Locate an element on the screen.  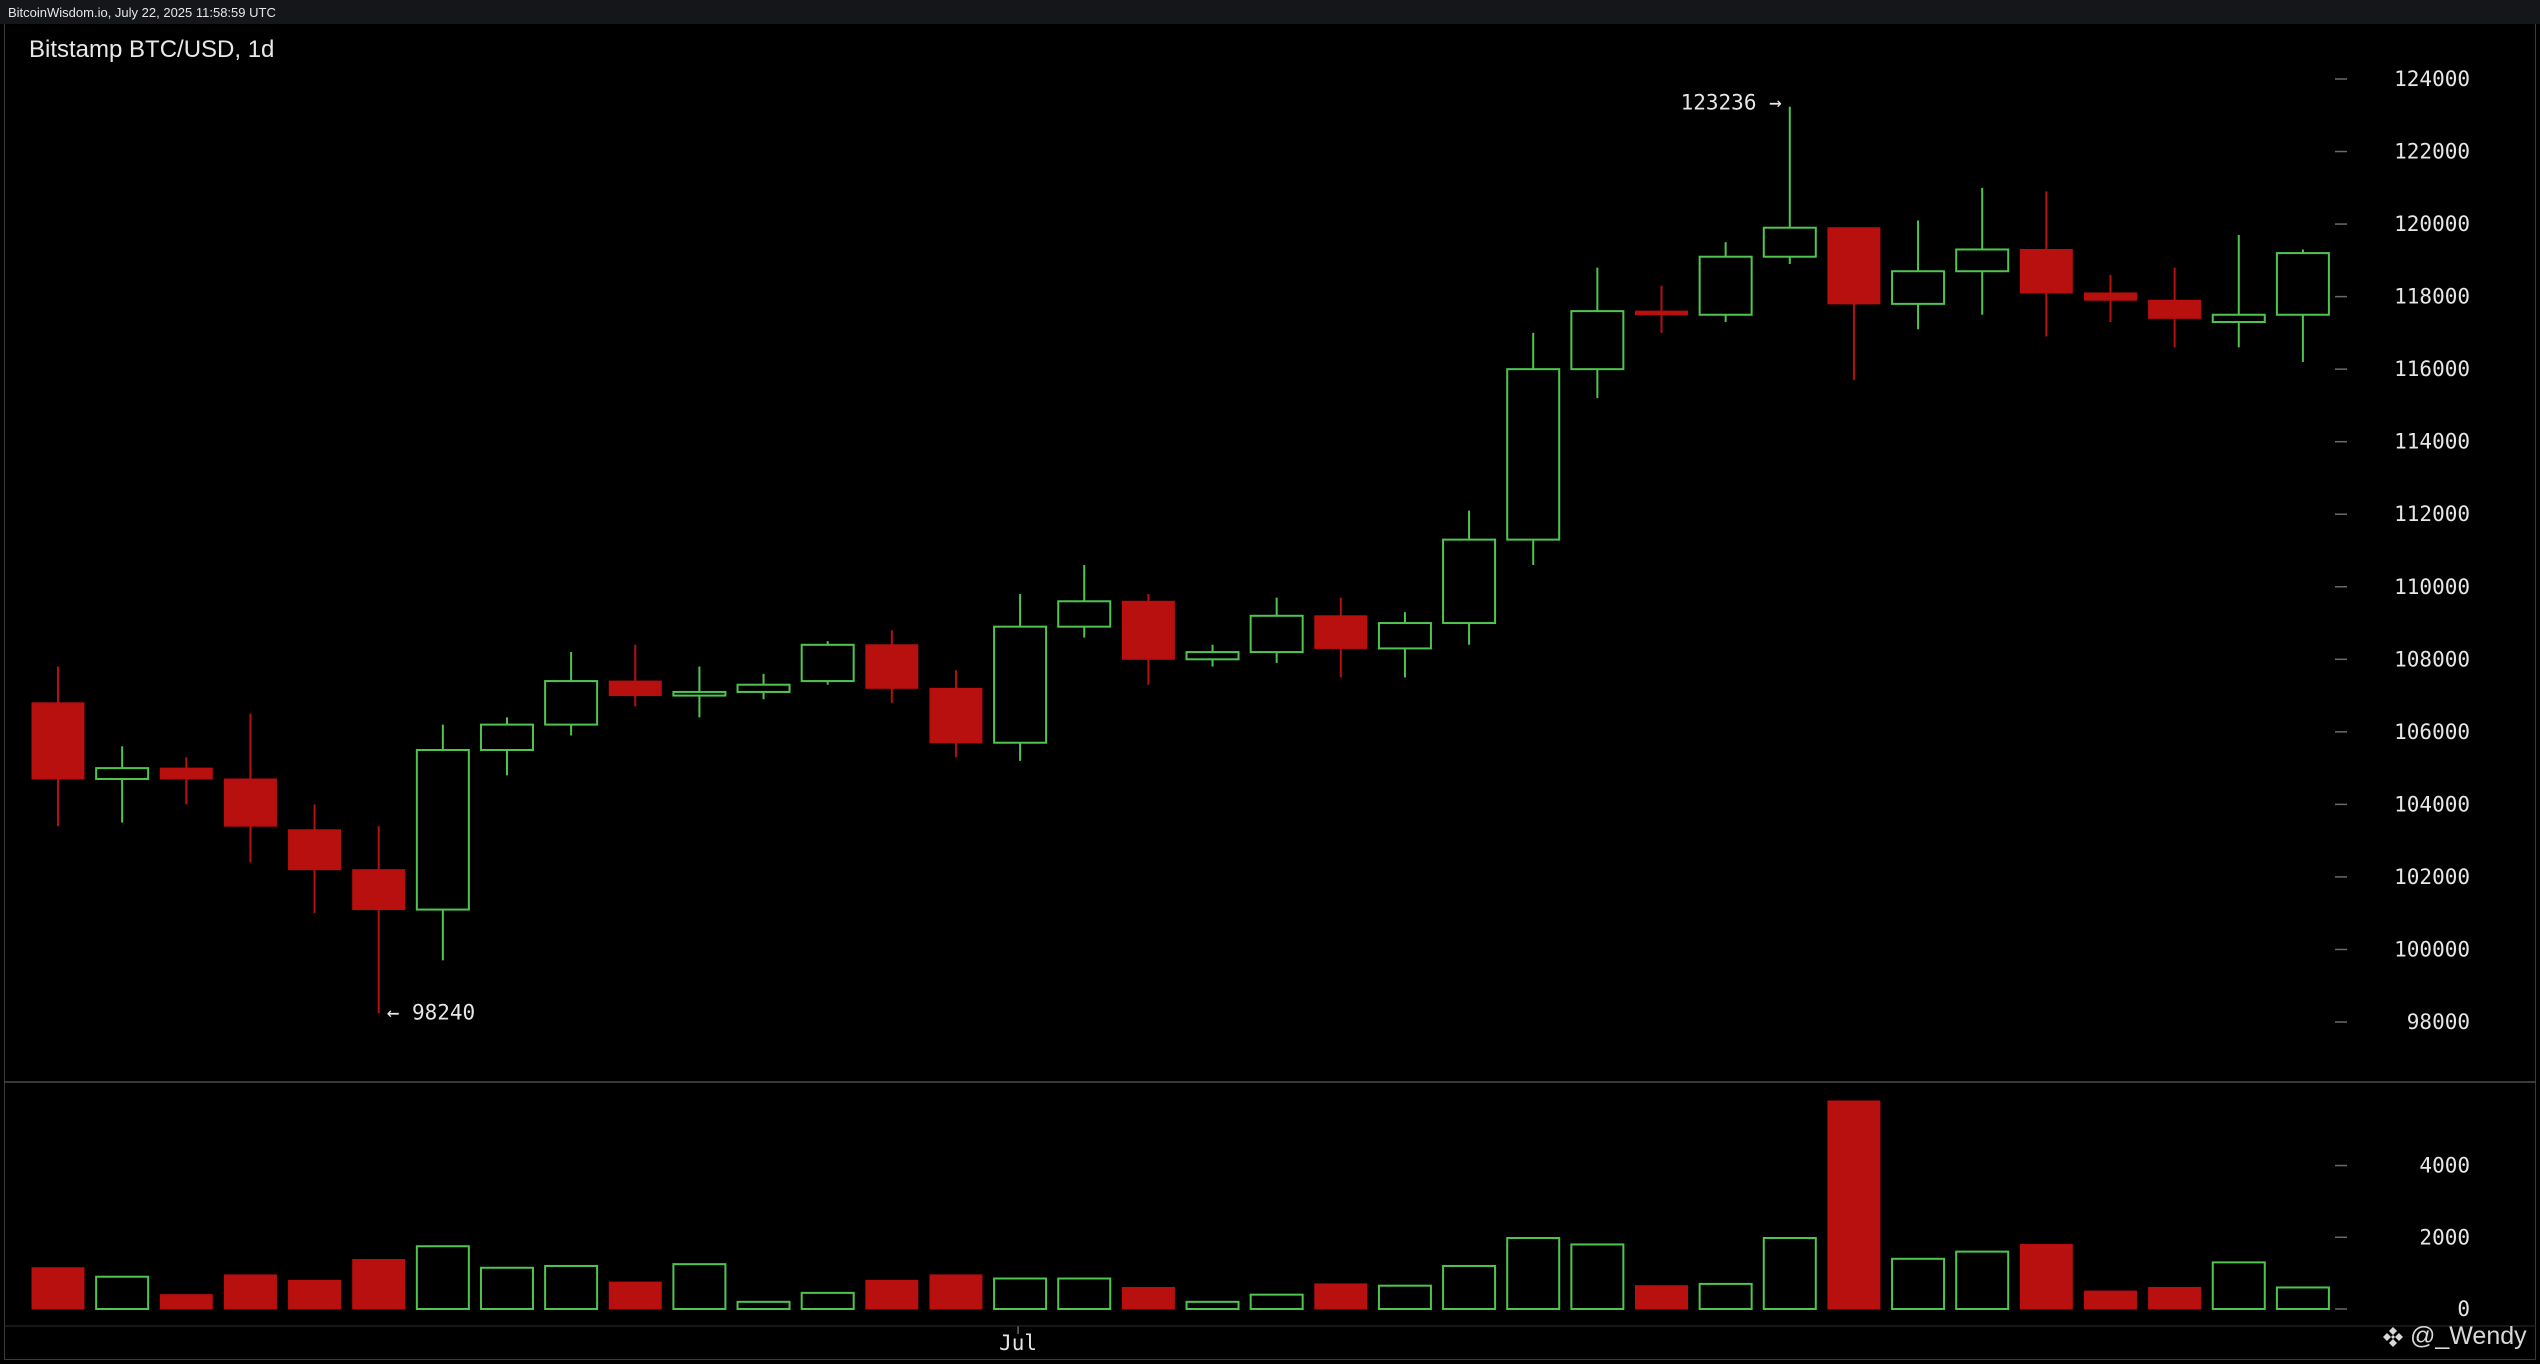
chart-title: Bitstamp BTC/USD, 1d is located at coordinates (152, 49).